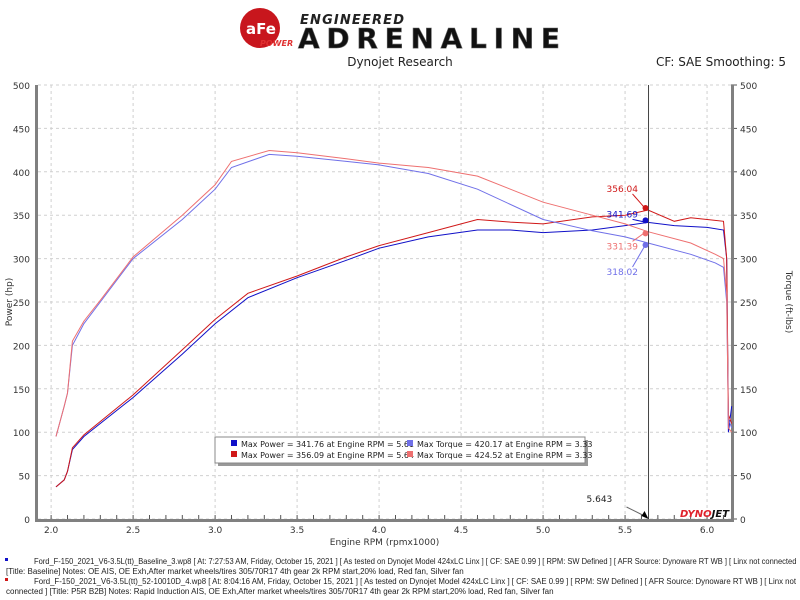  Describe the element at coordinates (21, 347) in the screenshot. I see `y-tick-label: 200` at that location.